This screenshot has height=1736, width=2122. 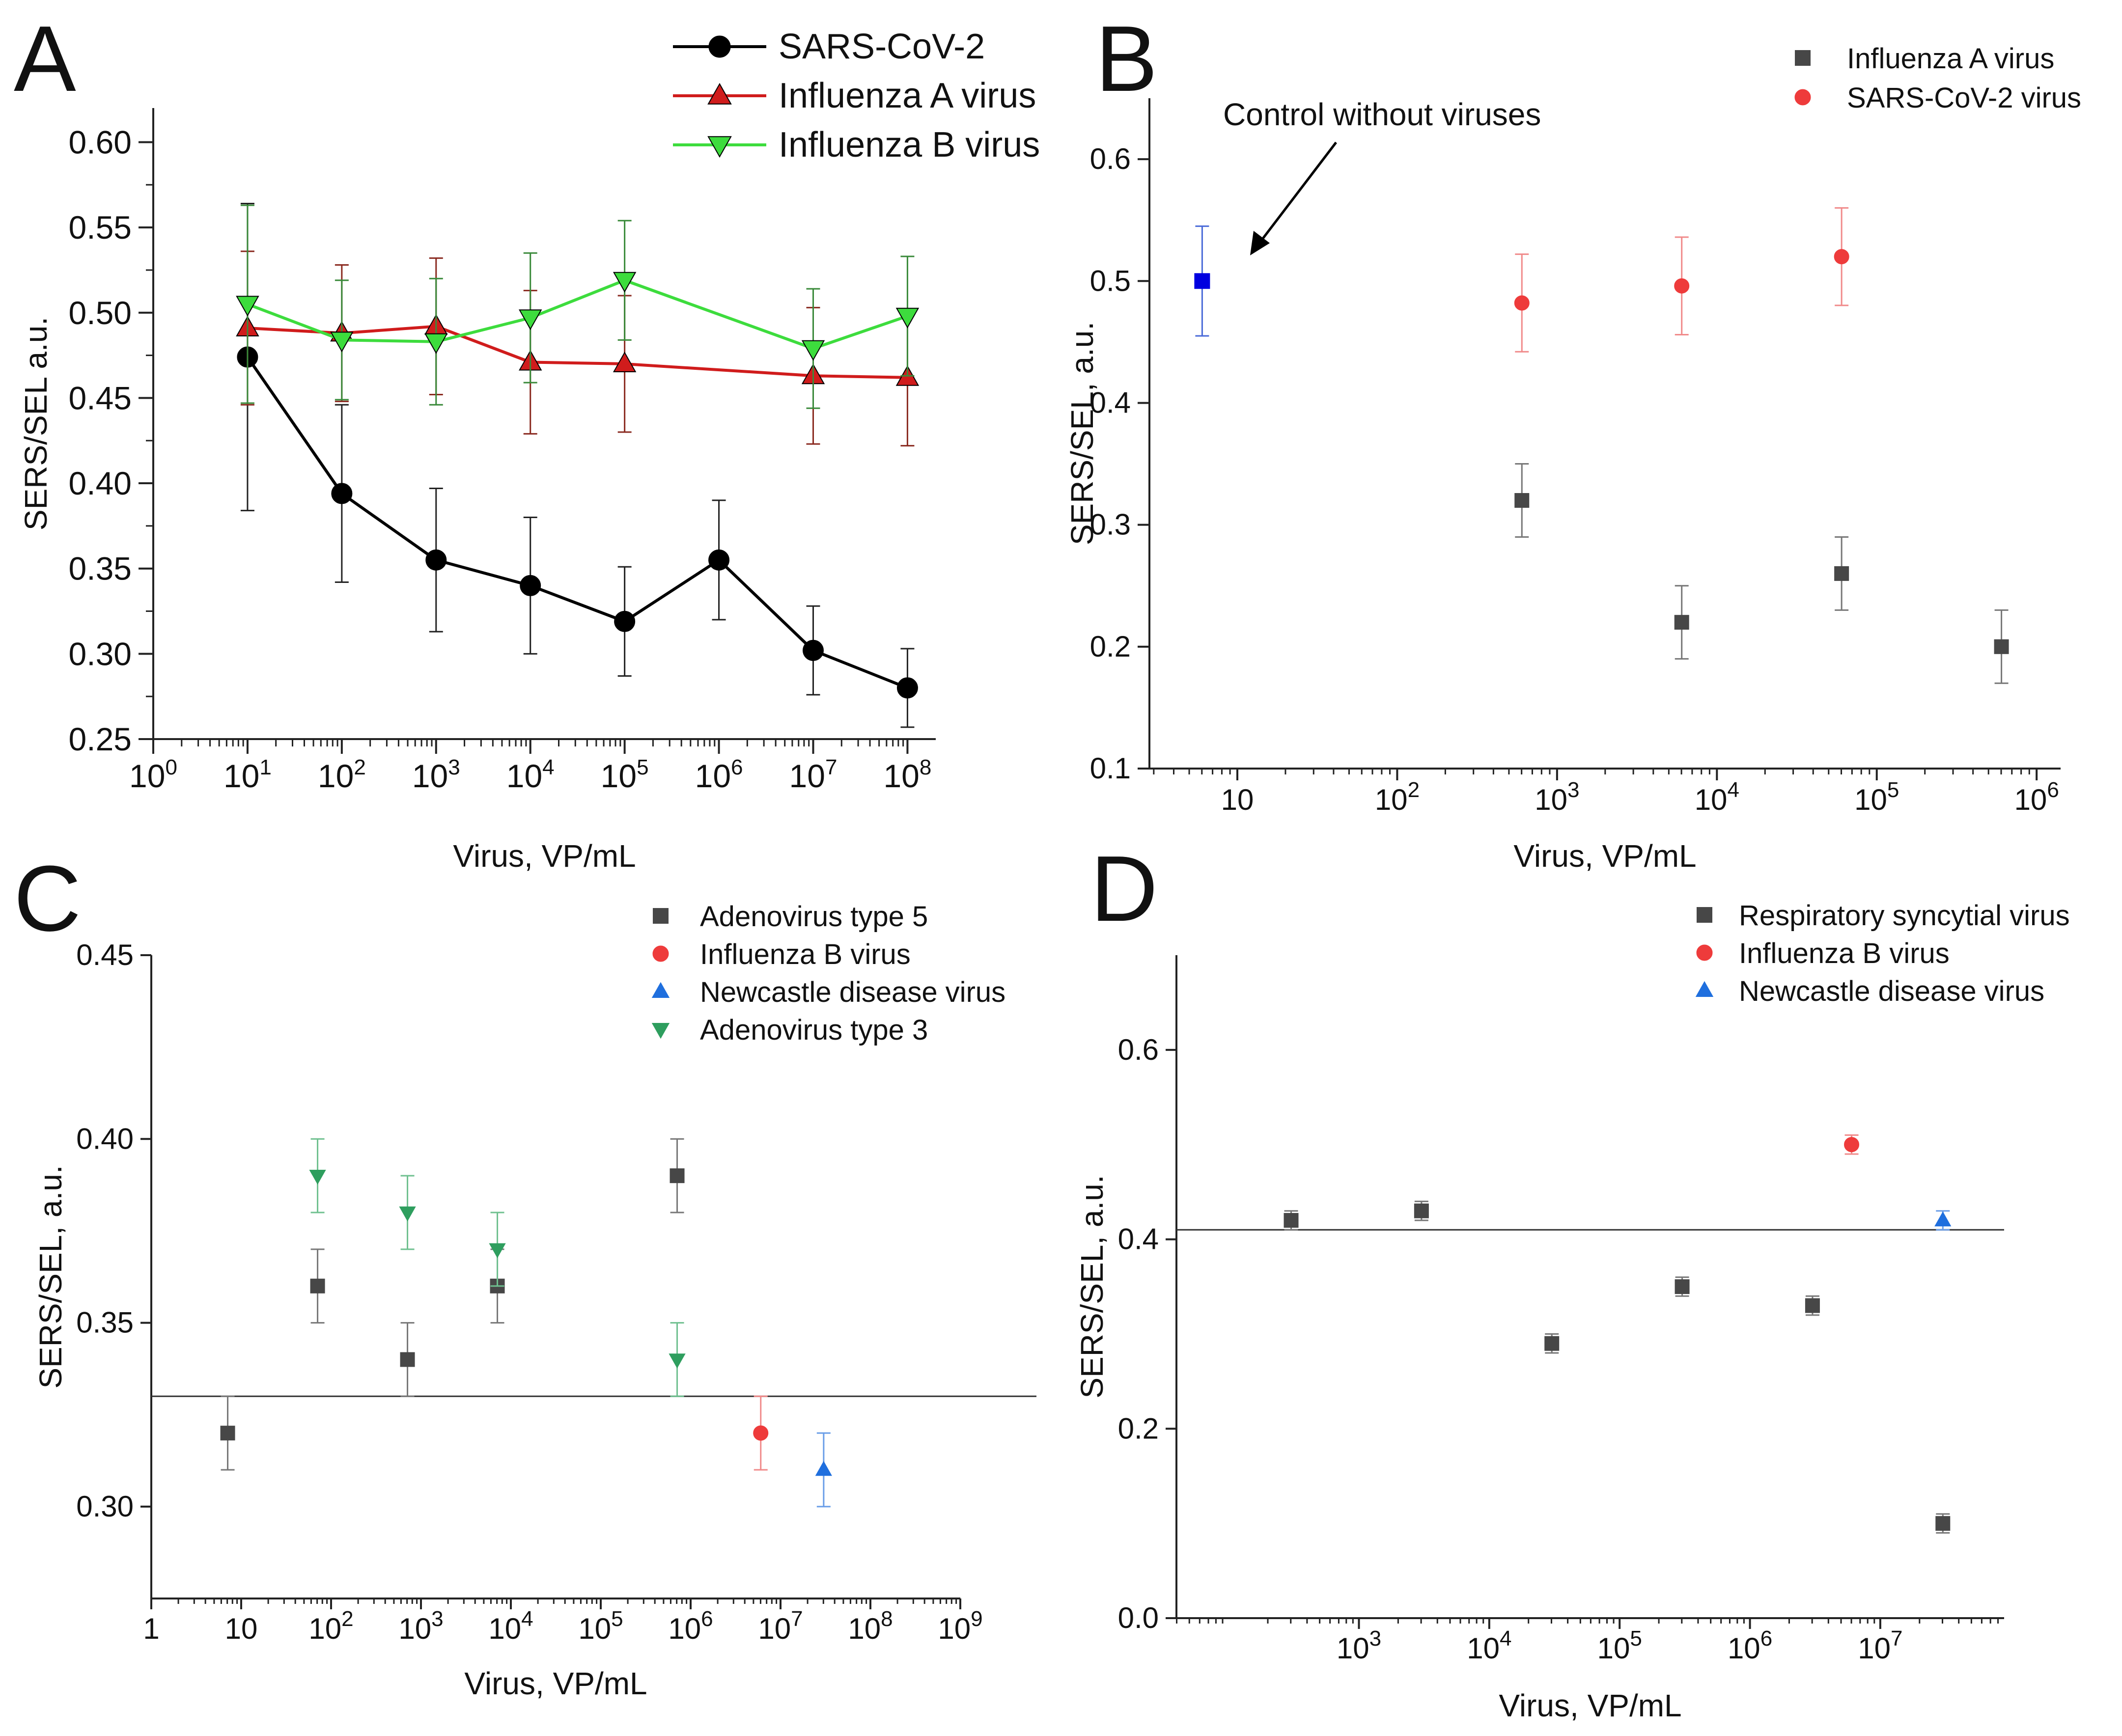 What do you see at coordinates (45, 59) in the screenshot?
I see `panel-letter-a: A` at bounding box center [45, 59].